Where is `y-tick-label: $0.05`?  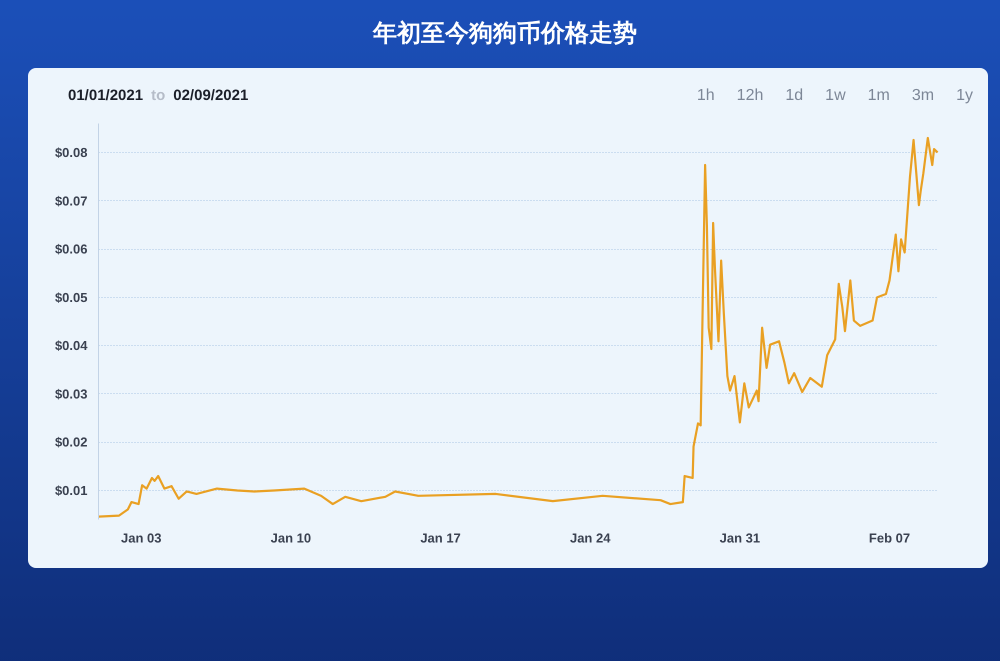
y-tick-label: $0.05 is located at coordinates (71, 297).